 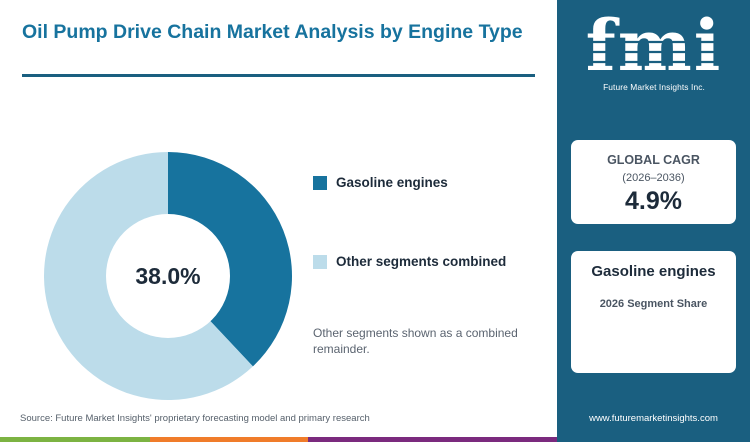 I want to click on fmi-logo-icon: fmi, so click(x=654, y=45).